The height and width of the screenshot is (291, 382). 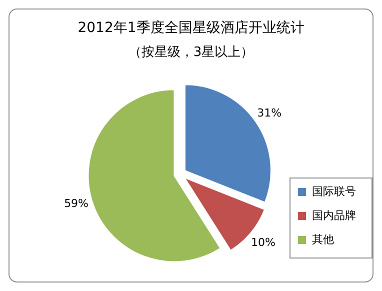 I want to click on data-label: 31%, so click(x=269, y=113).